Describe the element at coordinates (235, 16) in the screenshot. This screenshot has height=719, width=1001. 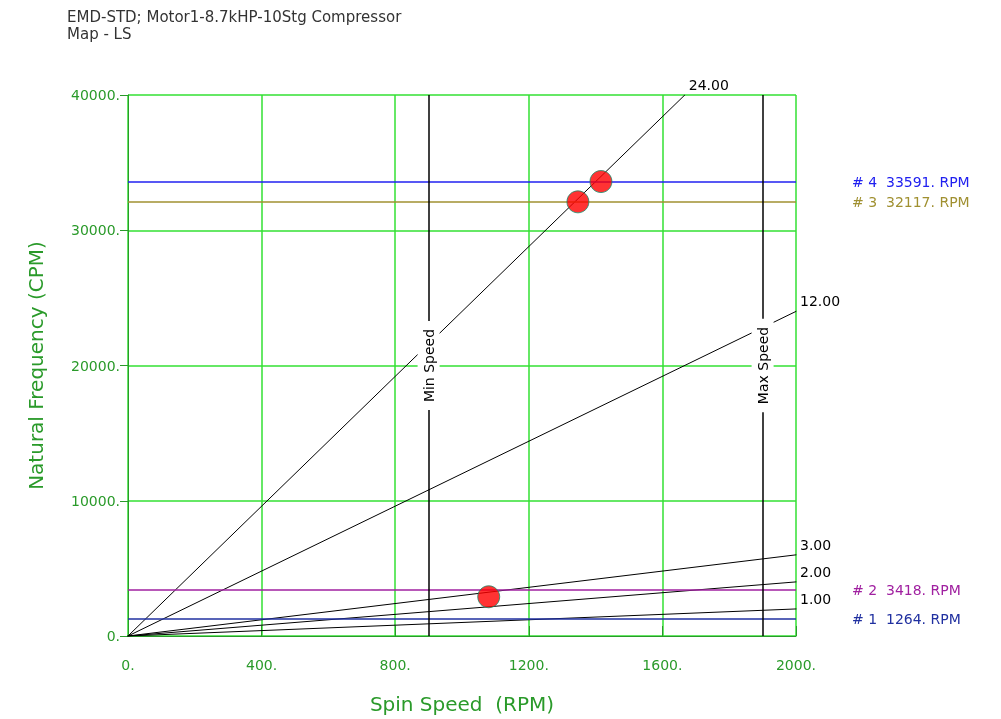
I see `chart-title: EMD-STD; Motor1-8.7kHP-10Stg Compressor` at that location.